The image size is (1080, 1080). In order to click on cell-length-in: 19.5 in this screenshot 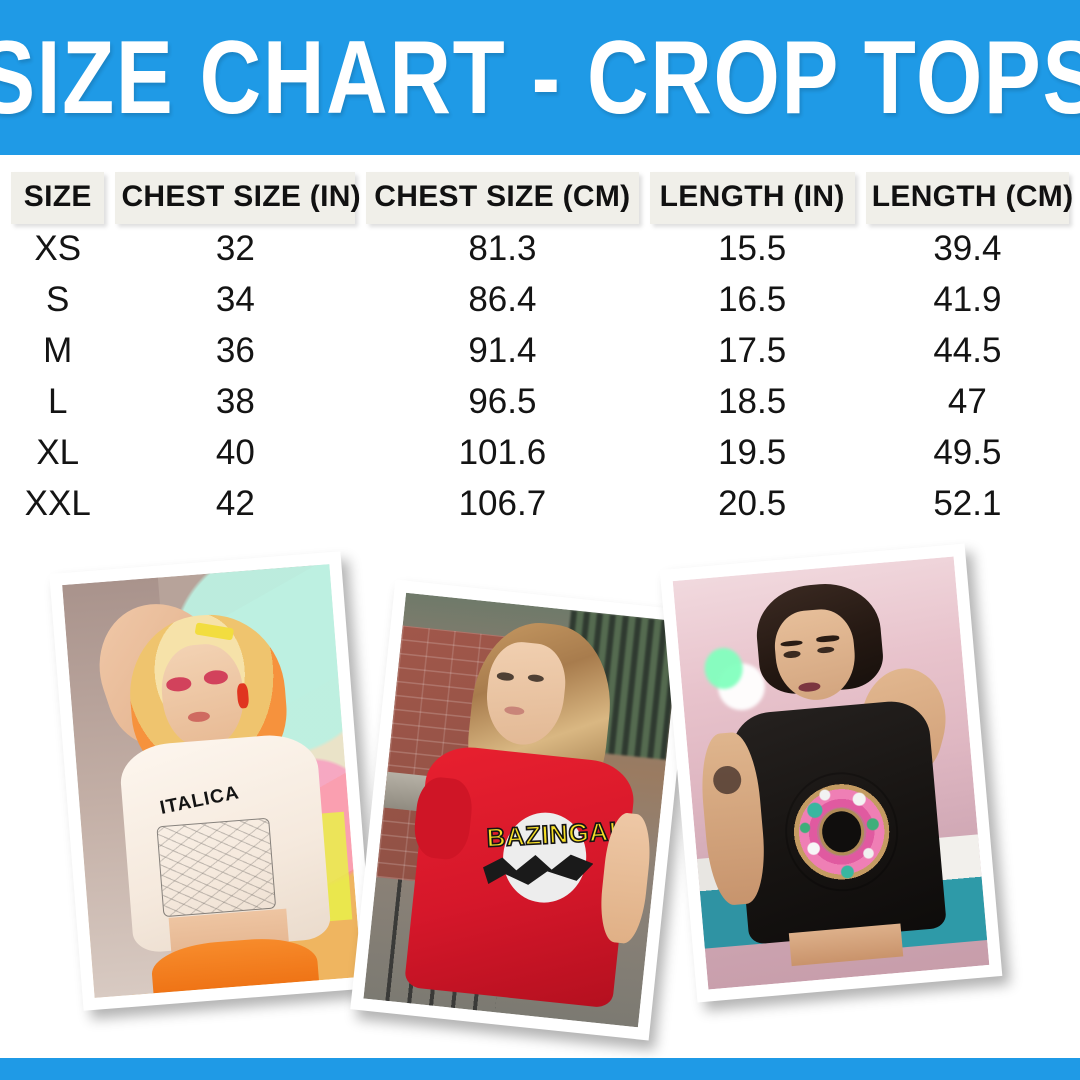, I will do `click(752, 452)`.